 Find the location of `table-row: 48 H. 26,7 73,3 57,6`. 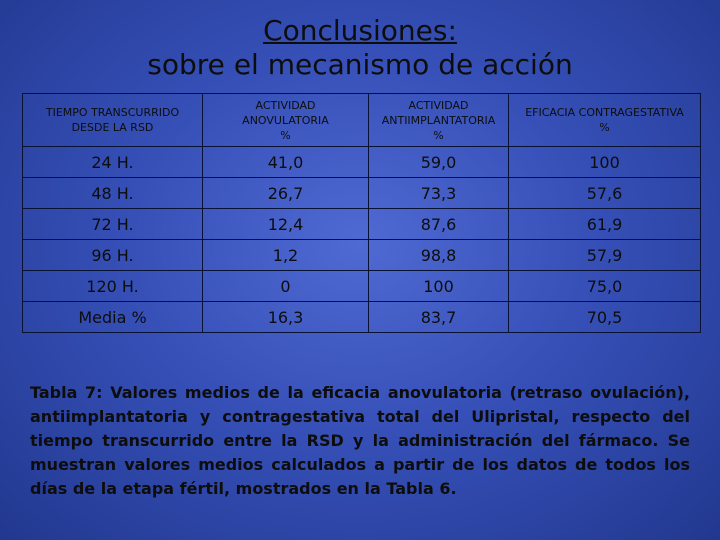

table-row: 48 H. 26,7 73,3 57,6 is located at coordinates (361, 193).